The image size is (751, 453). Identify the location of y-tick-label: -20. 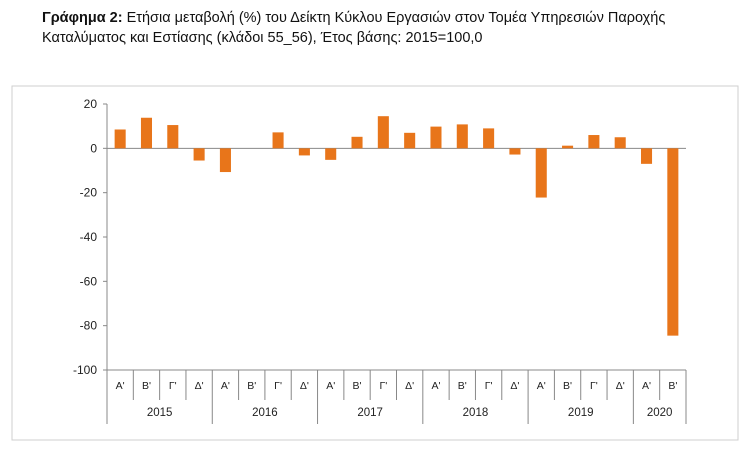
(89, 193).